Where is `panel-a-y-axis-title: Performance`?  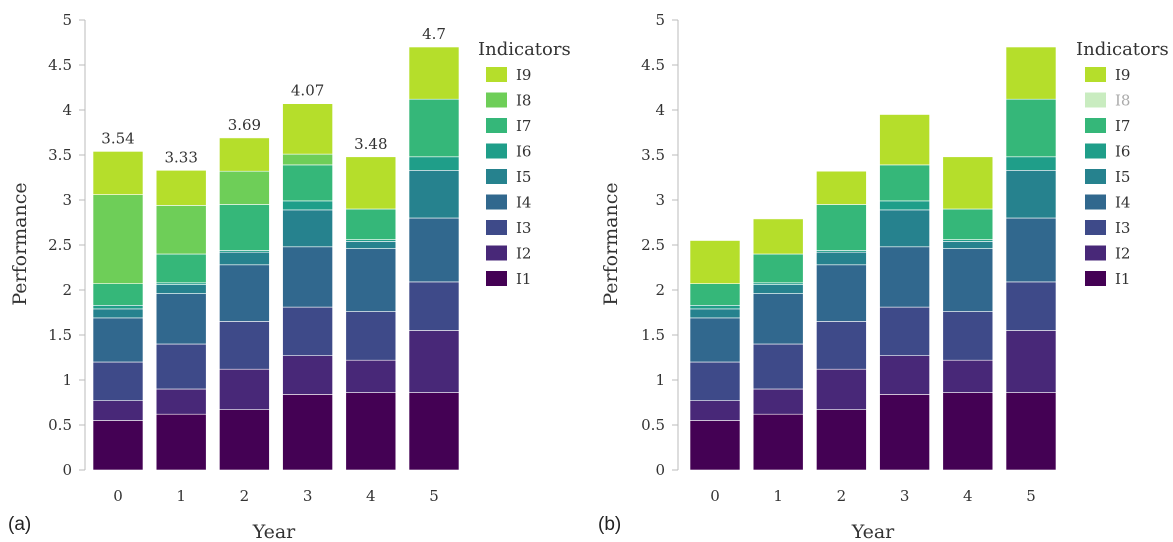
panel-a-y-axis-title: Performance is located at coordinates (20, 243).